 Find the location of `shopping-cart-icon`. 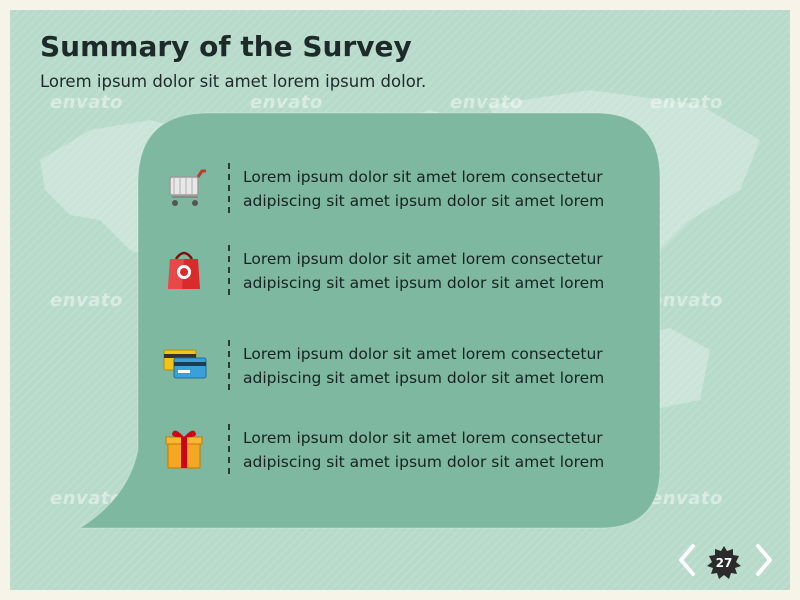

shopping-cart-icon is located at coordinates (187, 187).